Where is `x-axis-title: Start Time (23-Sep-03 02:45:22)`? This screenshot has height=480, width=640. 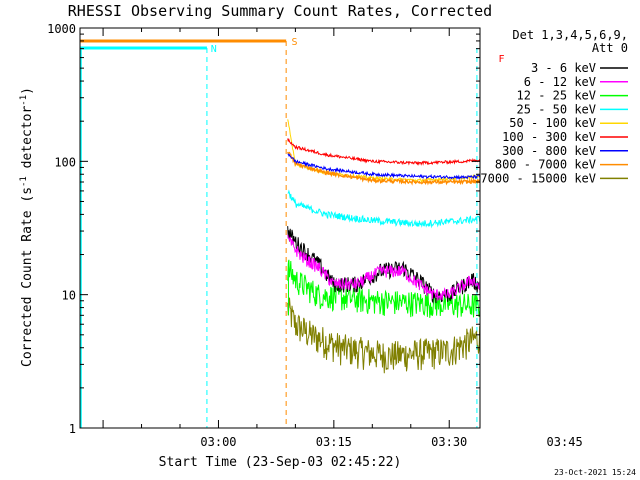
x-axis-title: Start Time (23-Sep-03 02:45:22) is located at coordinates (280, 462).